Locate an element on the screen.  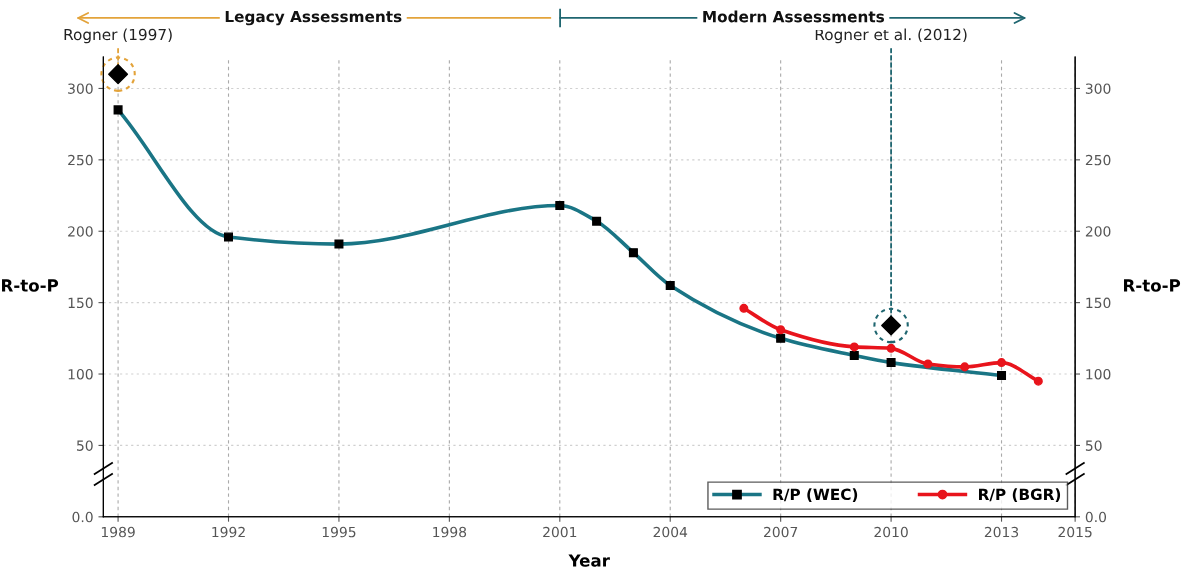
text: Modern Assessments is located at coordinates (794, 16).